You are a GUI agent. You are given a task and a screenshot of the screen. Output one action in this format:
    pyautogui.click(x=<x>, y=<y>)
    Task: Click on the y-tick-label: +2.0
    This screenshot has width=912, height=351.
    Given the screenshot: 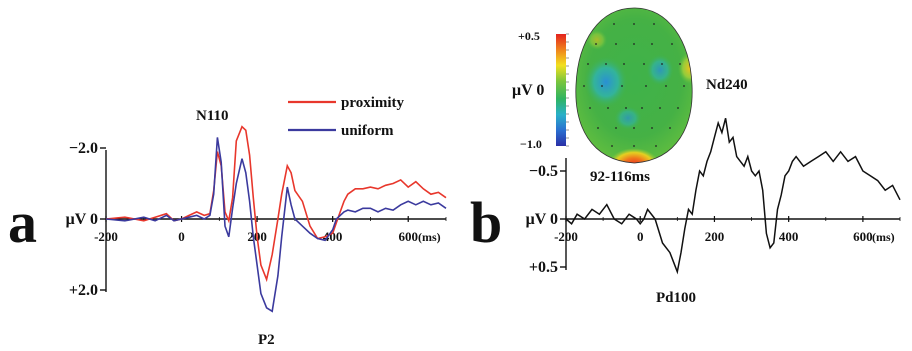 What is the action you would take?
    pyautogui.click(x=83, y=290)
    